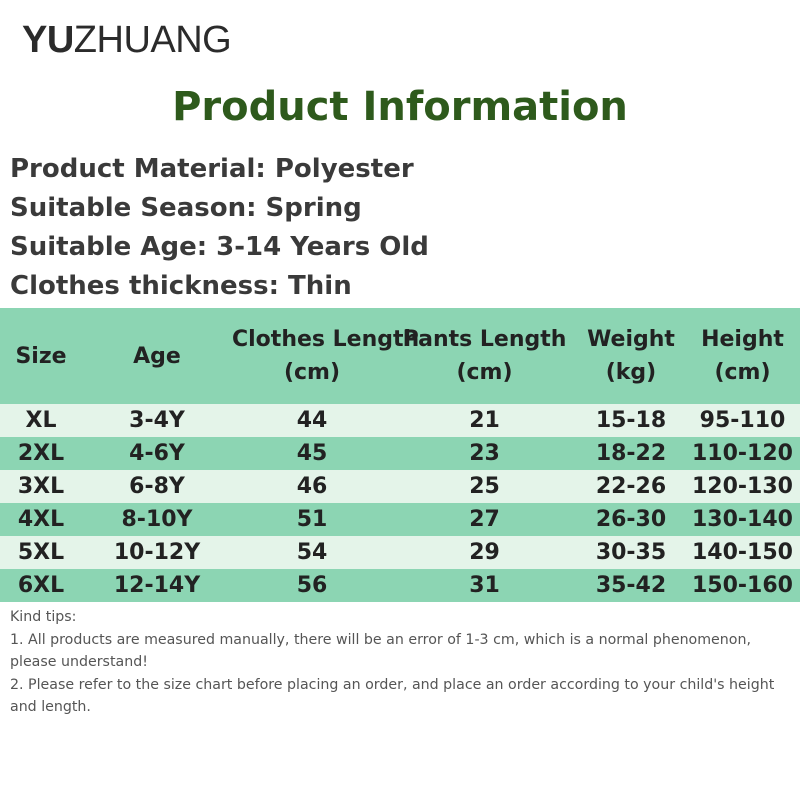  What do you see at coordinates (742, 486) in the screenshot?
I see `cell-height: 120-130` at bounding box center [742, 486].